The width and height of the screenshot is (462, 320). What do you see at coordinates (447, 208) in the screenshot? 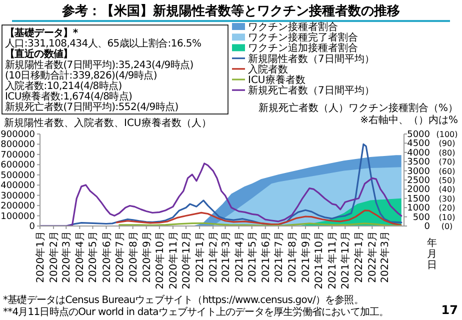
I see `y3-tick-label: (20)` at bounding box center [447, 208].